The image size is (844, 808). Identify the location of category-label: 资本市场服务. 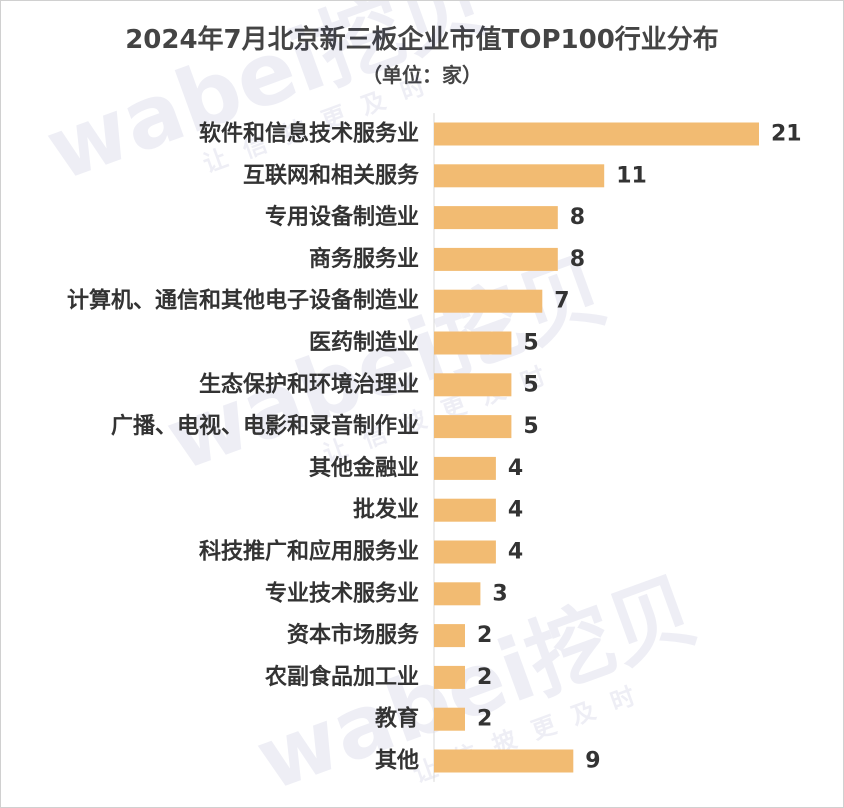
(353, 635).